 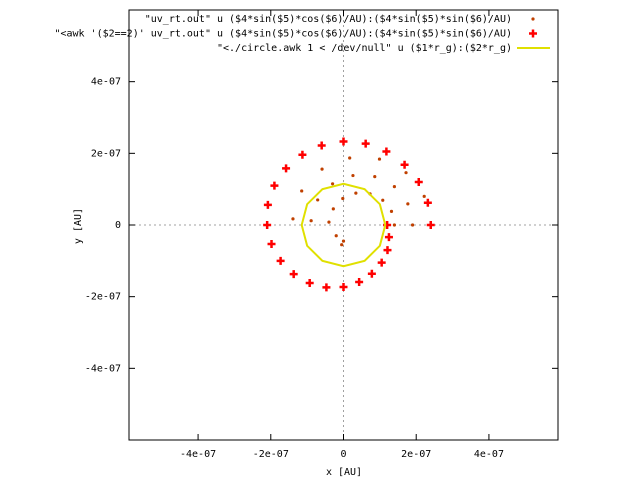 I want to click on x-tick-label: 2e-07, so click(x=416, y=454).